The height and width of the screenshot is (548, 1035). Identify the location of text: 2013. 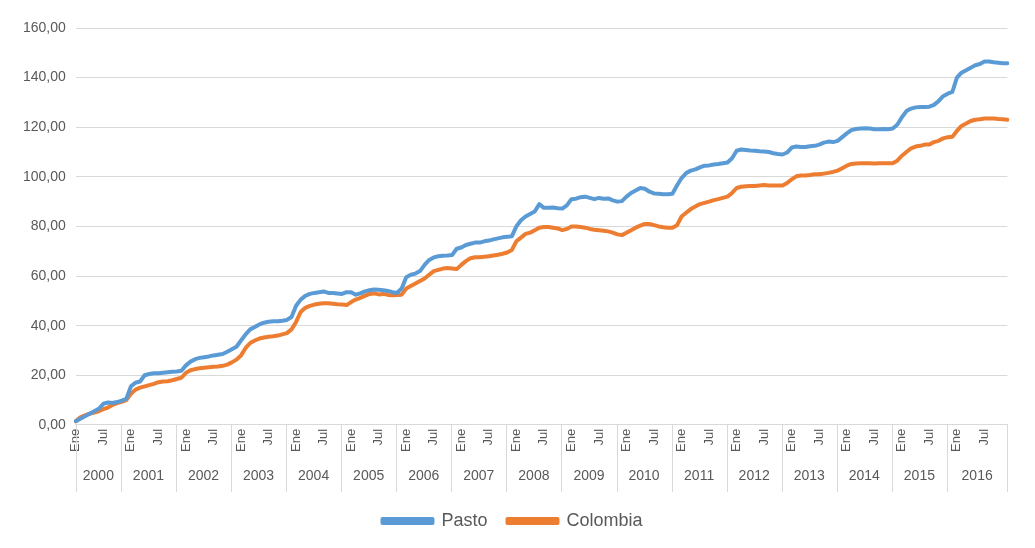
(809, 474).